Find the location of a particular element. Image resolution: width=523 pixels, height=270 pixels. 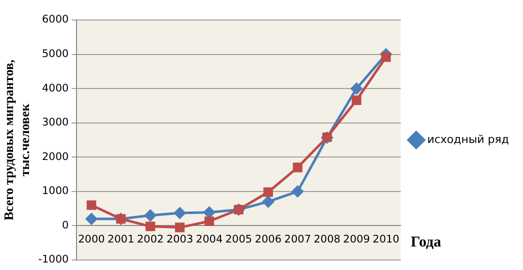

x-tick-label: 2001 is located at coordinates (121, 240).